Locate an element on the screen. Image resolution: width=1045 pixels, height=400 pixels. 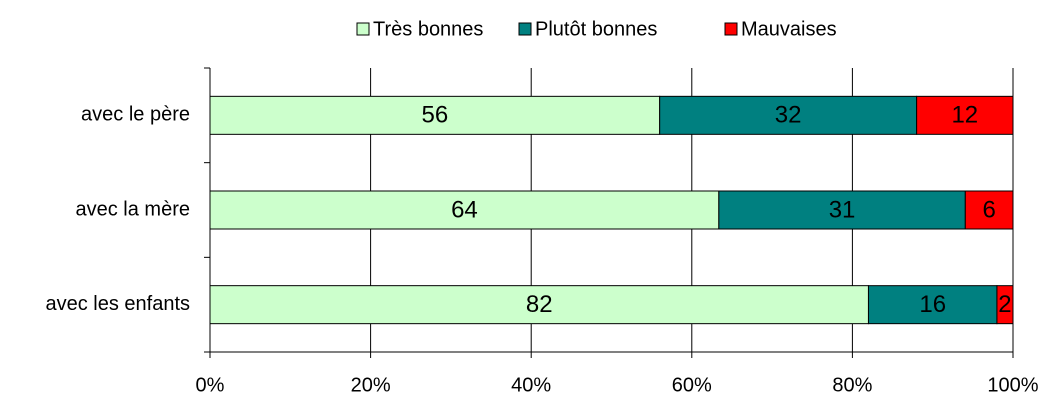
data-label: 56 is located at coordinates (434, 115).